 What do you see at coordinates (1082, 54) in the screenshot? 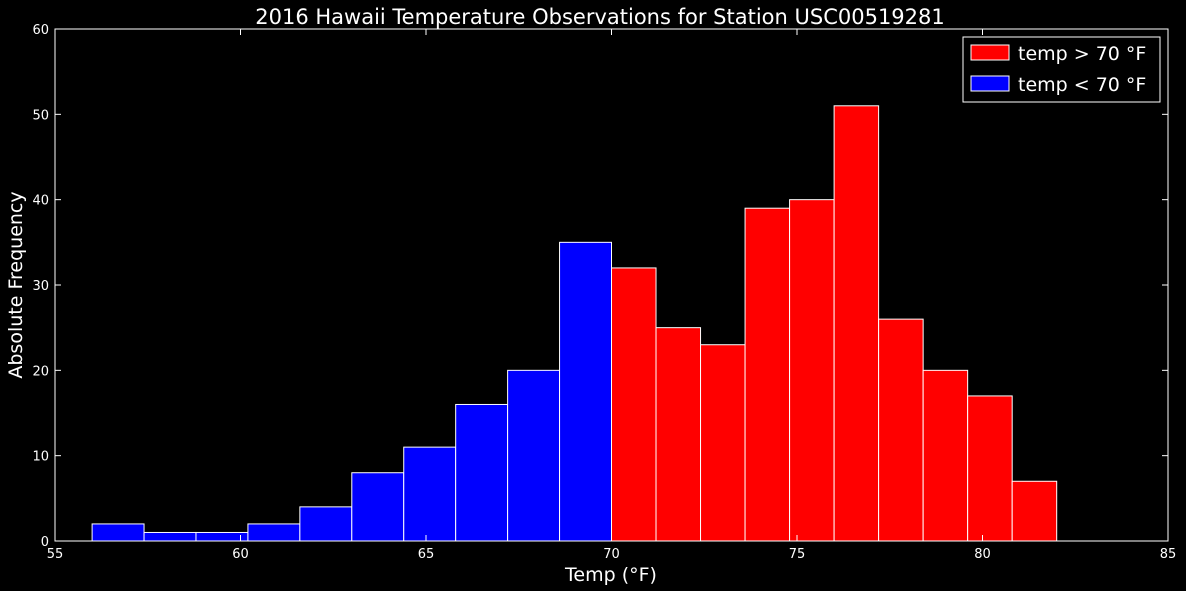
I see `legend-label-hot: temp > 70 °F` at bounding box center [1082, 54].